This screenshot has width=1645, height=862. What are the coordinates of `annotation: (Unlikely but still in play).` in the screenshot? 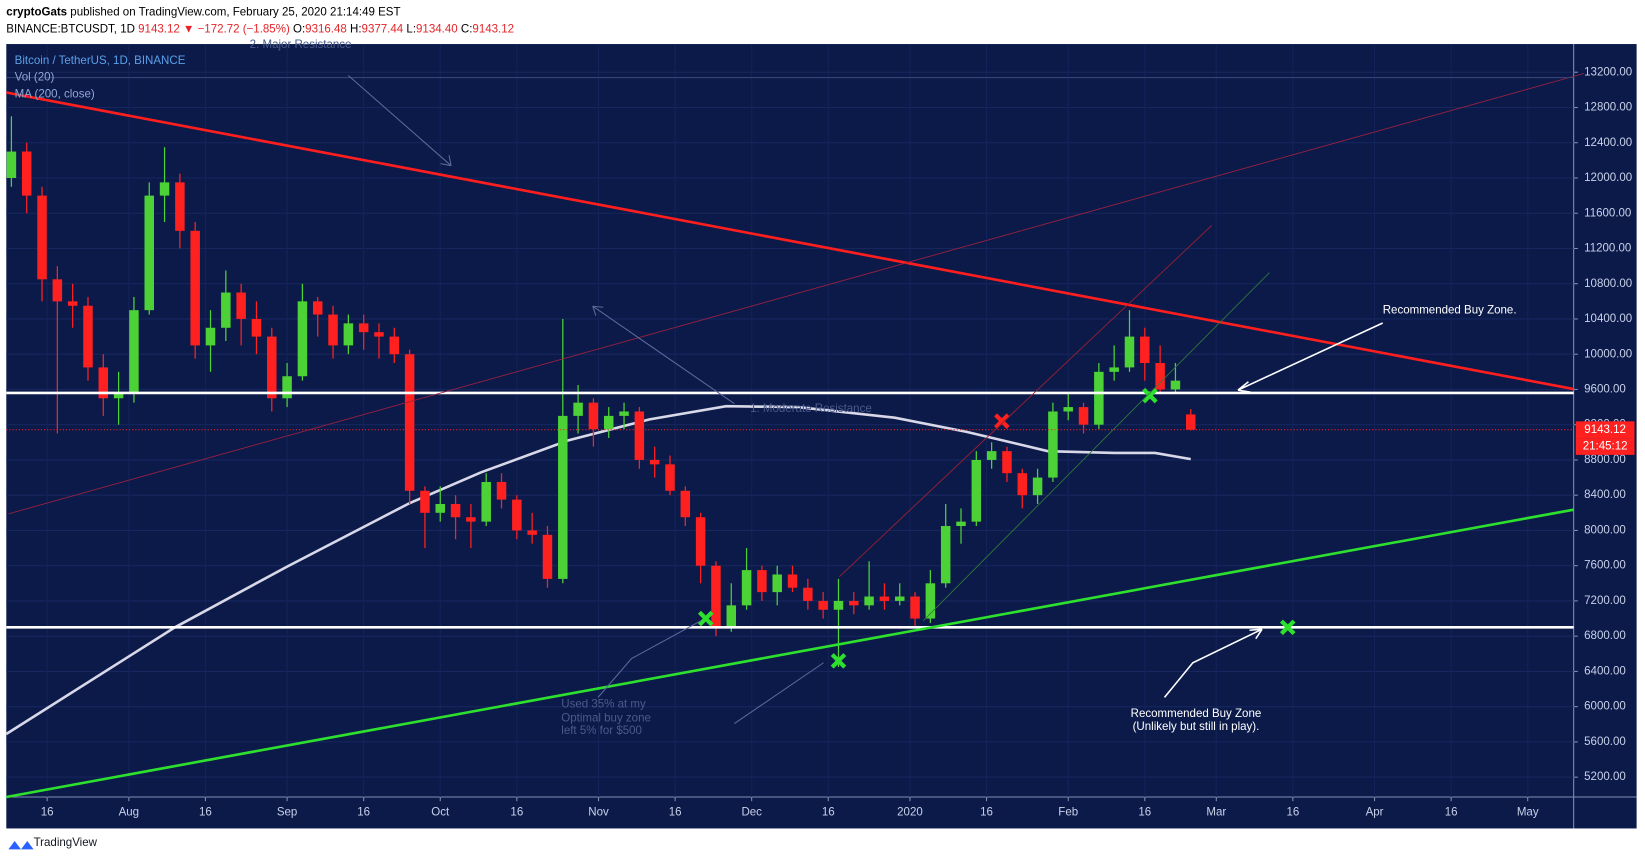 It's located at (1196, 727).